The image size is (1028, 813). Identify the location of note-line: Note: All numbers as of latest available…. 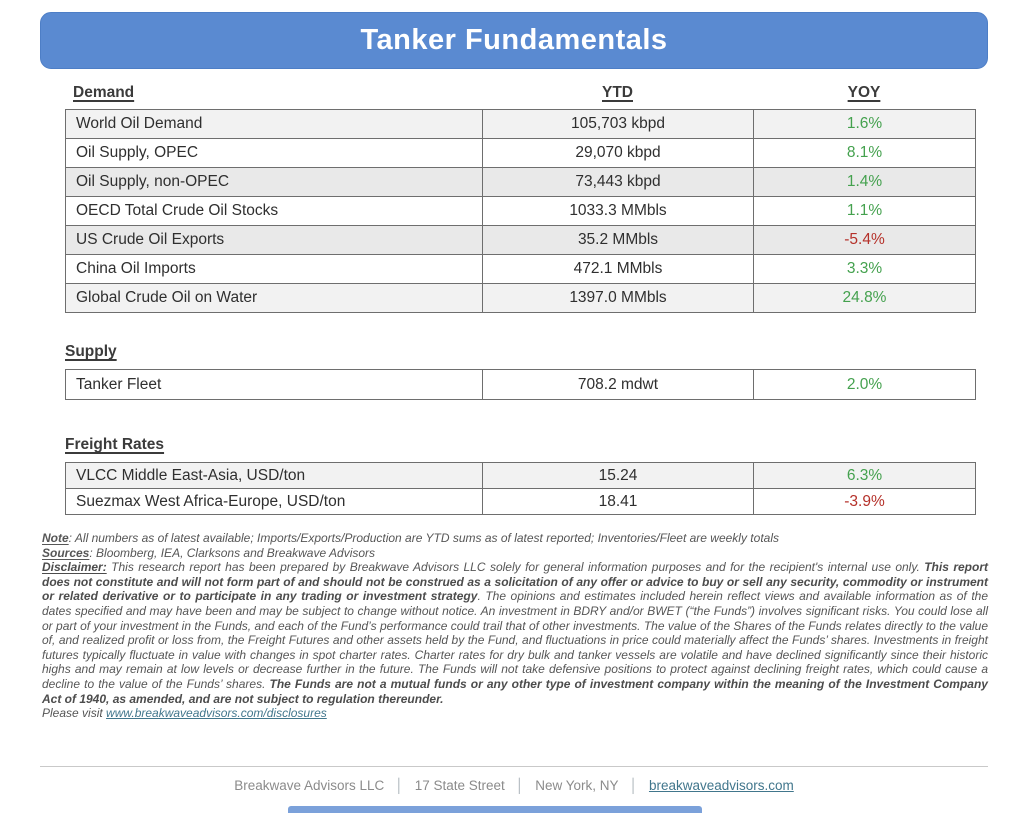
(515, 538).